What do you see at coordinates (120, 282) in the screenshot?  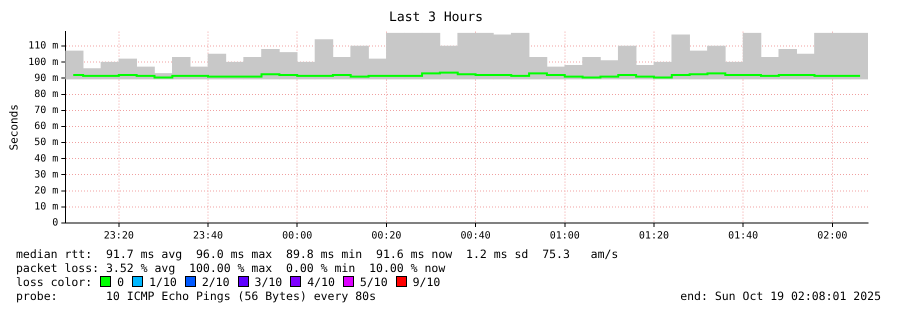 I see `legend-label: 0` at bounding box center [120, 282].